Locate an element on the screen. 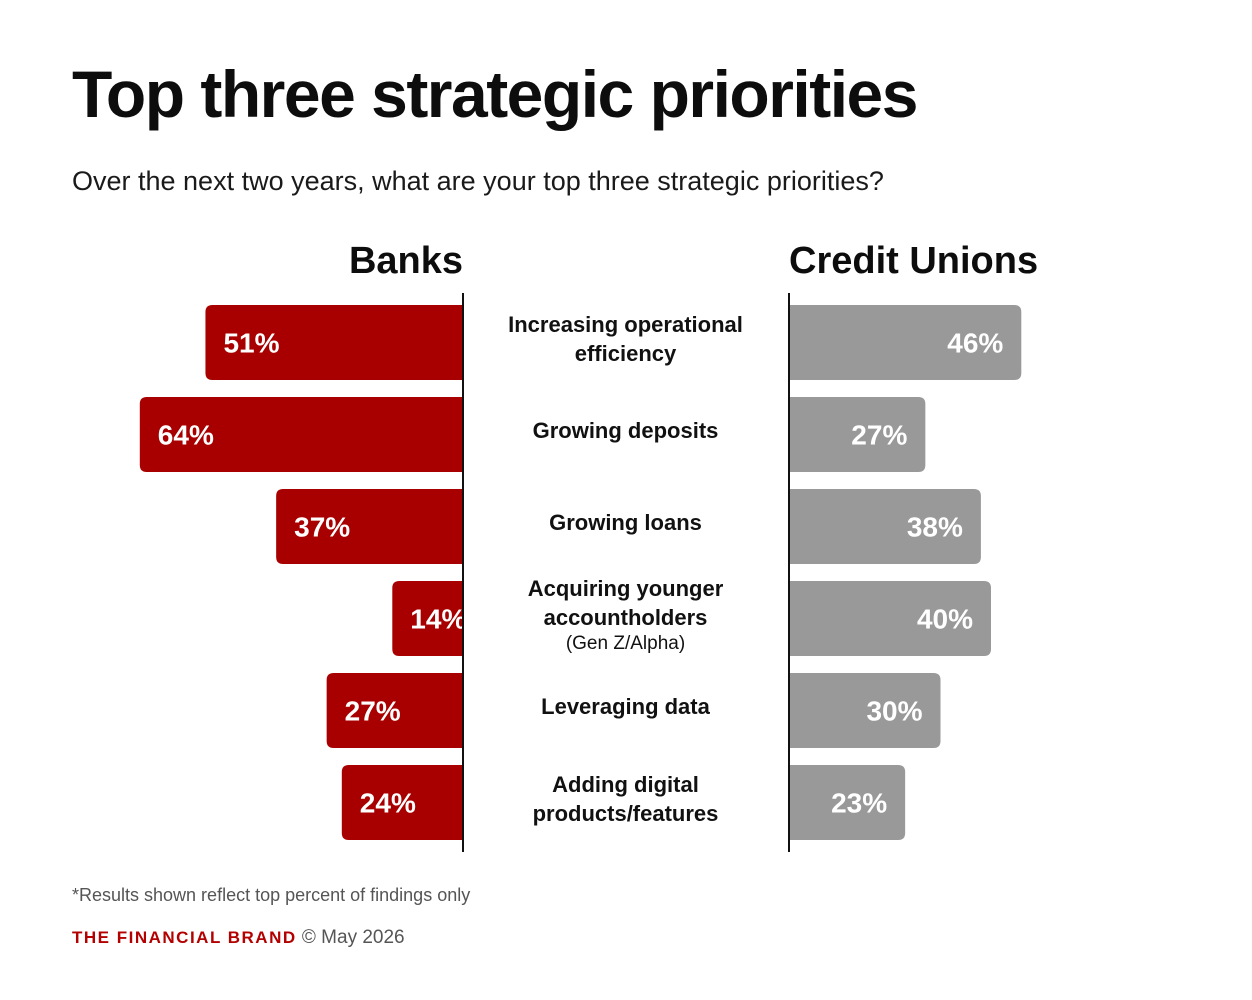  credit-unions-value-label: 40% is located at coordinates (945, 619).